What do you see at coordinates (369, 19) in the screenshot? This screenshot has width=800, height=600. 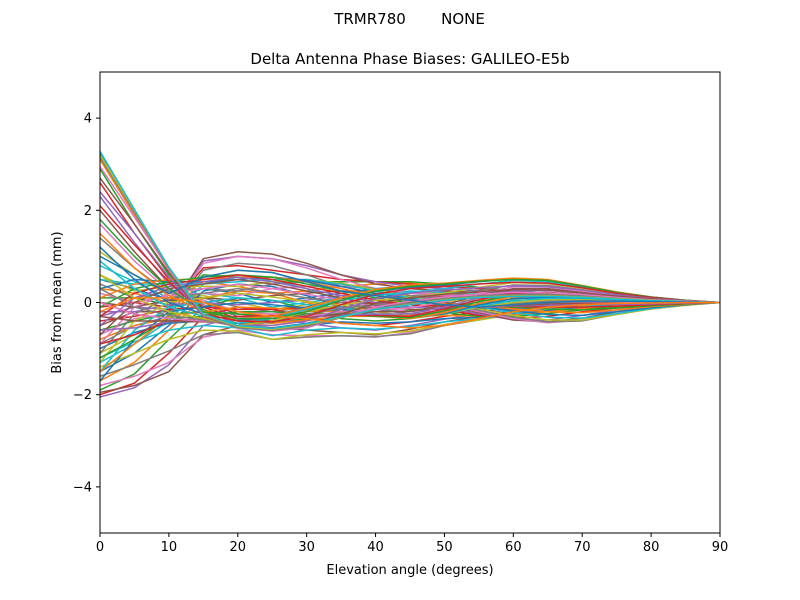 I see `antenna-name: TRMR780` at bounding box center [369, 19].